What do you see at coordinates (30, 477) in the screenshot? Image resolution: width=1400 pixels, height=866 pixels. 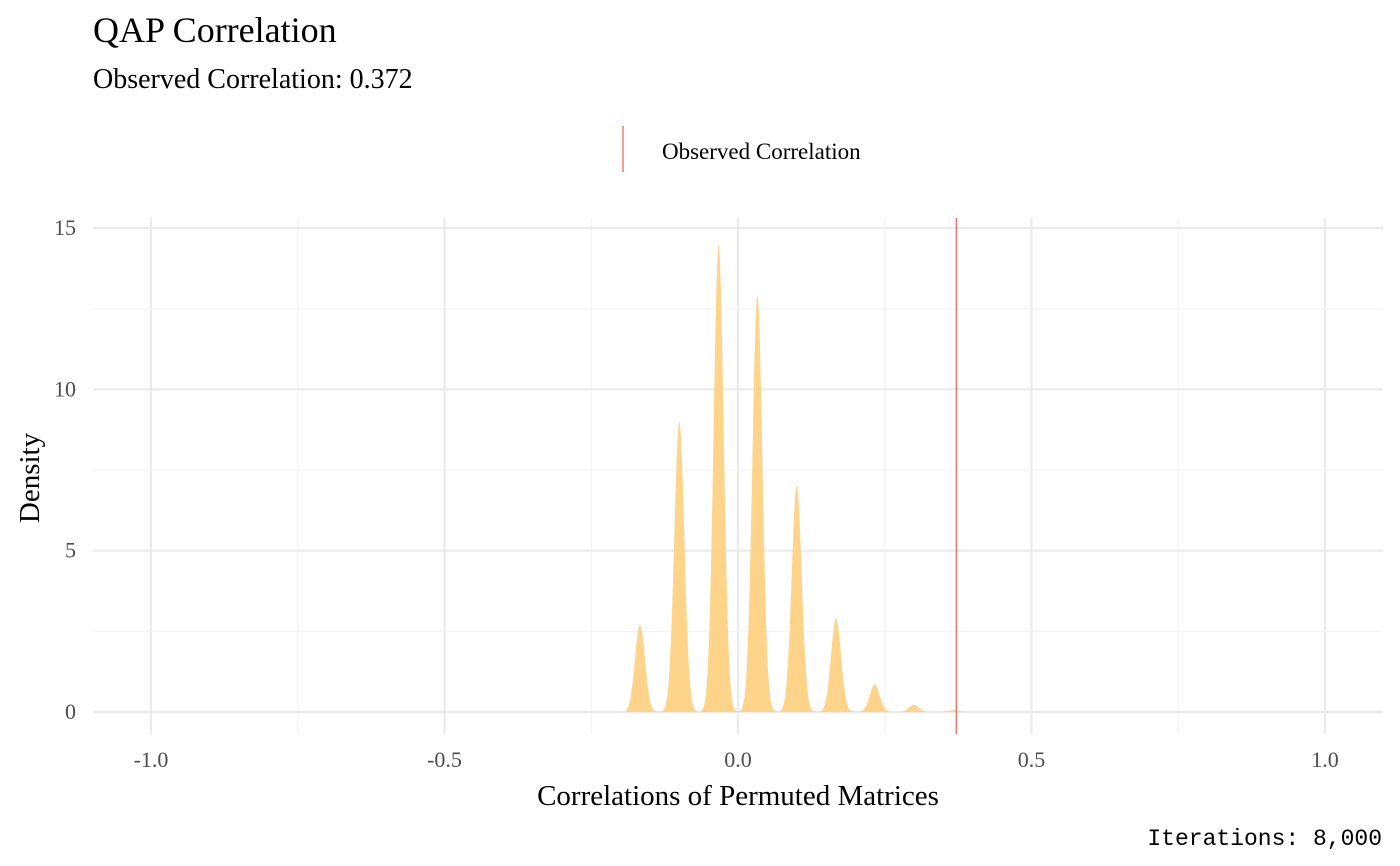 I see `y-axis-label: Density` at bounding box center [30, 477].